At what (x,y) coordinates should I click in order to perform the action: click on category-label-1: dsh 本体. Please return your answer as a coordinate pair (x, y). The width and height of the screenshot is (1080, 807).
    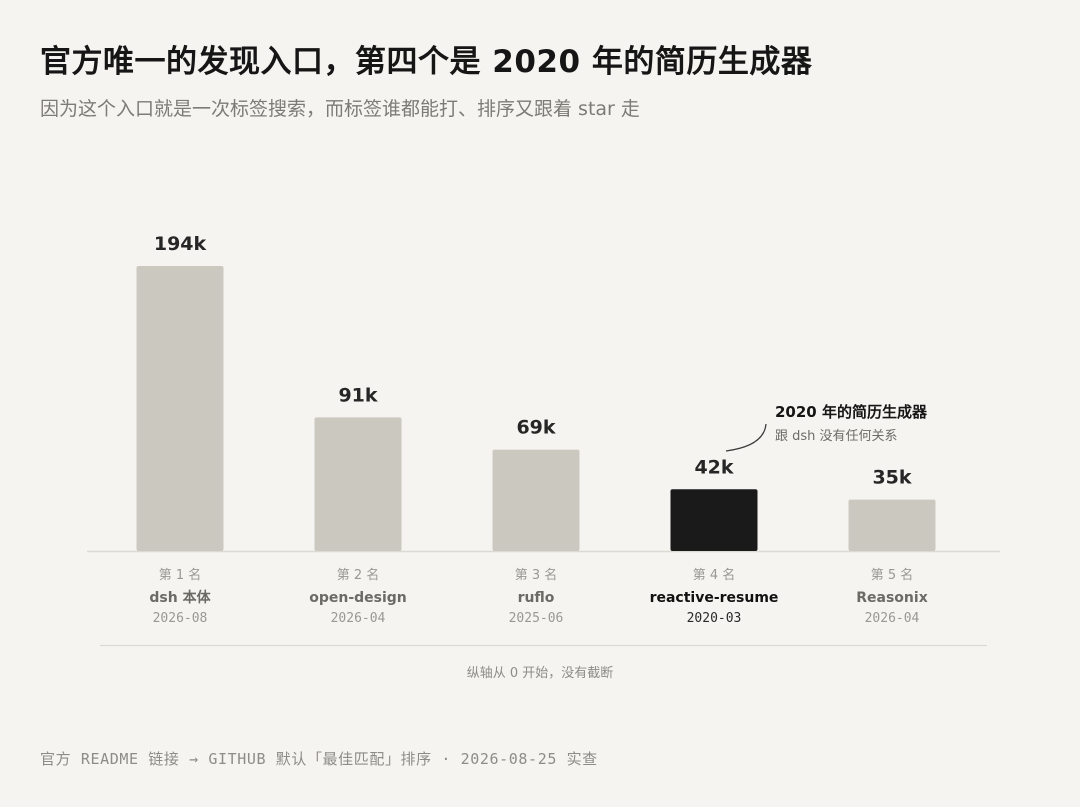
    Looking at the image, I should click on (180, 597).